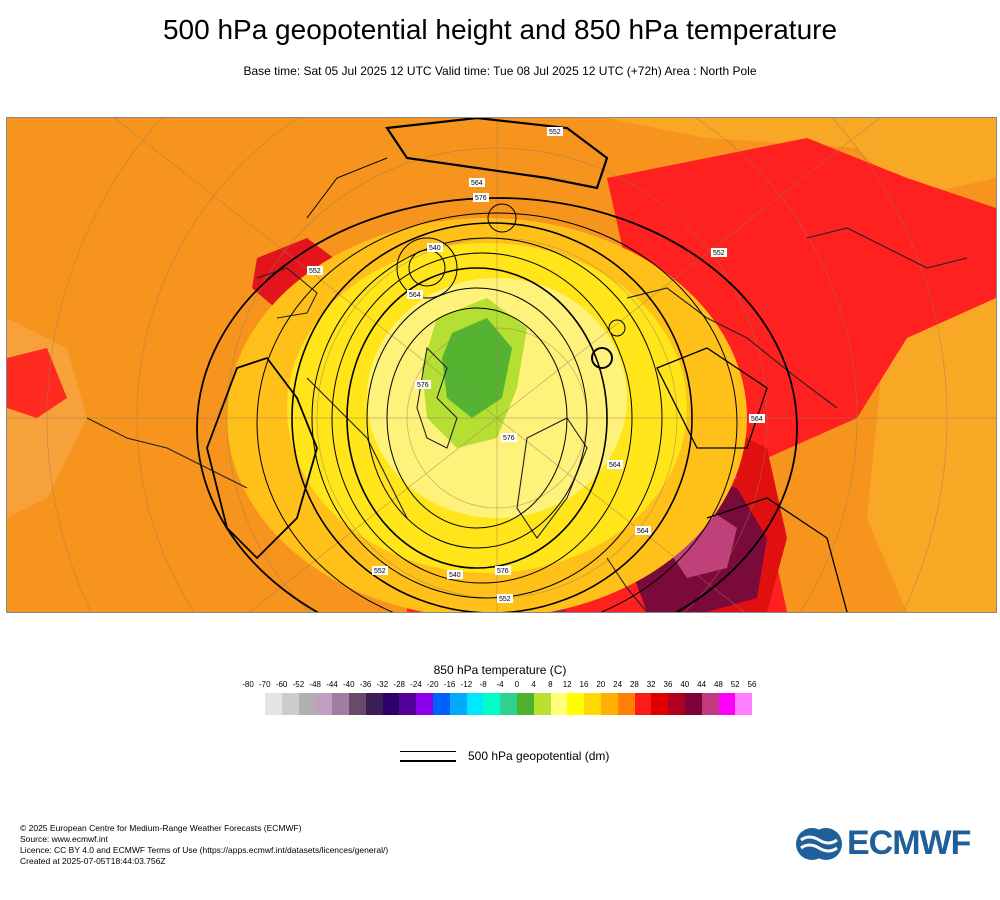 Image resolution: width=1000 pixels, height=900 pixels. I want to click on ecmwf-logo-text: ECMWF, so click(909, 843).